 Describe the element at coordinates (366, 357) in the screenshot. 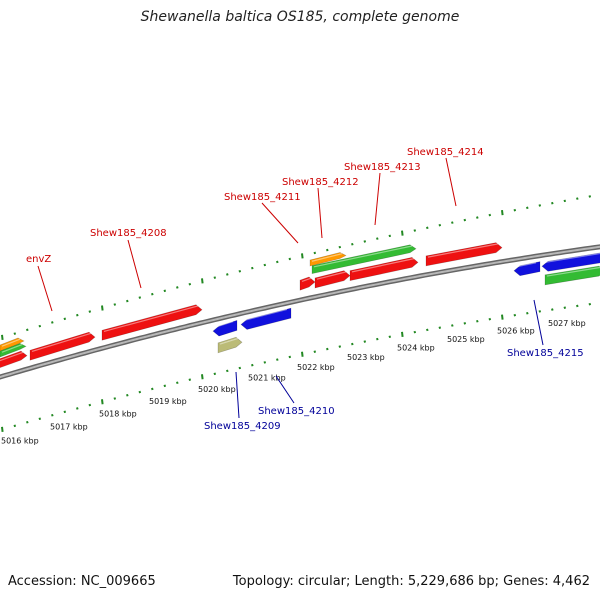

I see `kbp-label: 5023 kbp` at that location.